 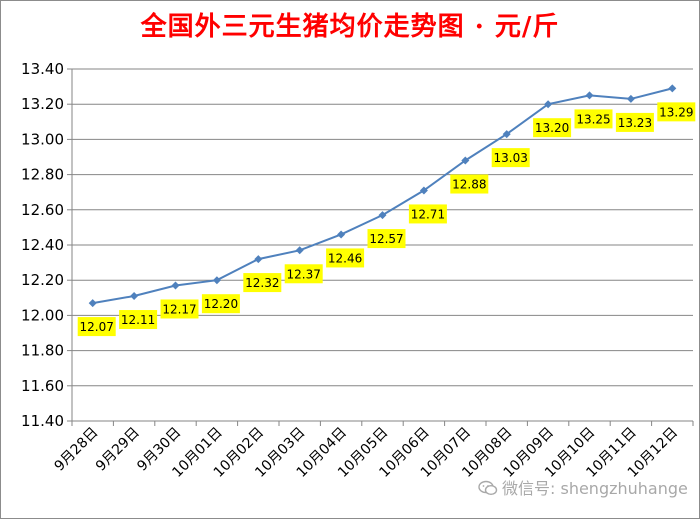 I want to click on x-tick-label: 9月29日, so click(x=118, y=450).